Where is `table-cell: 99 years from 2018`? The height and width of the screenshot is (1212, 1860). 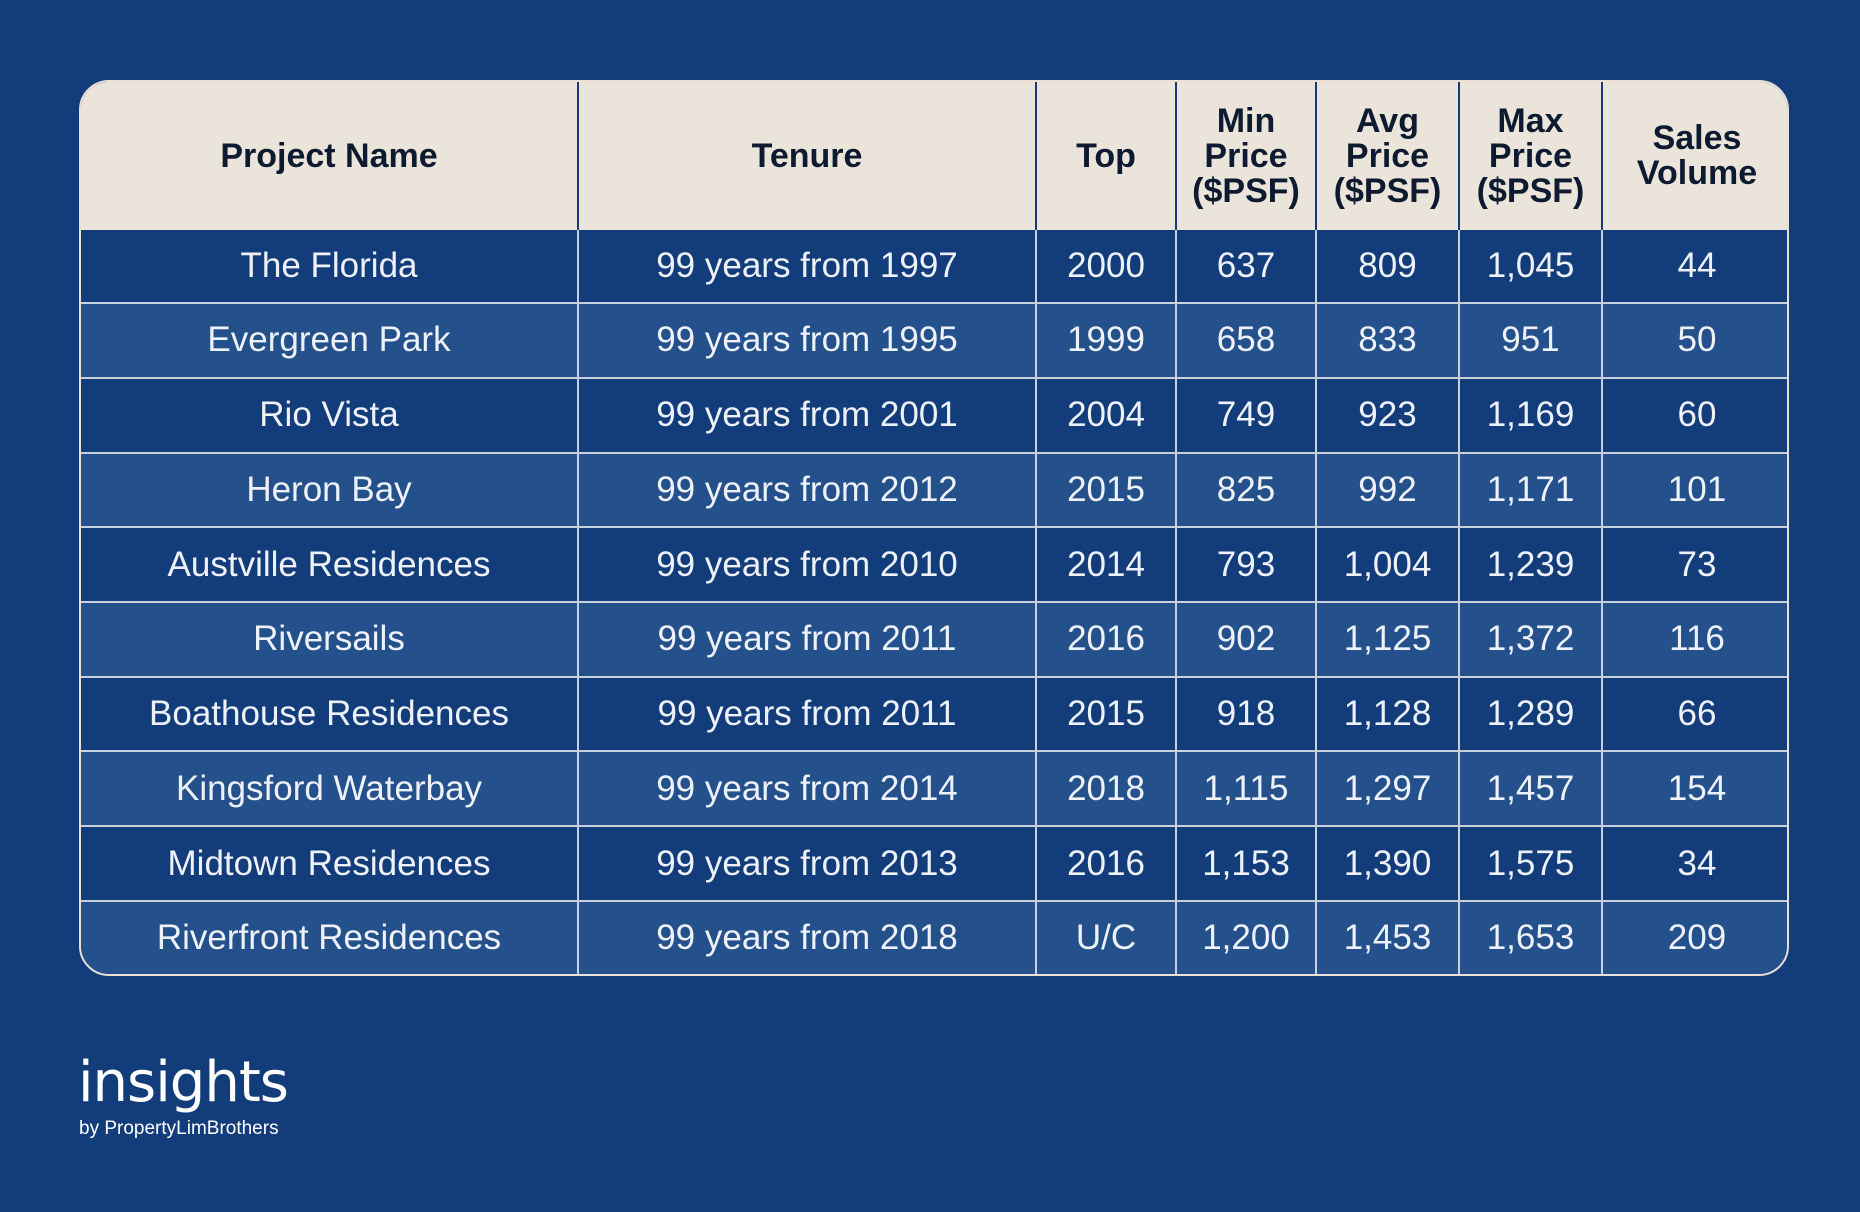
table-cell: 99 years from 2018 is located at coordinates (806, 936).